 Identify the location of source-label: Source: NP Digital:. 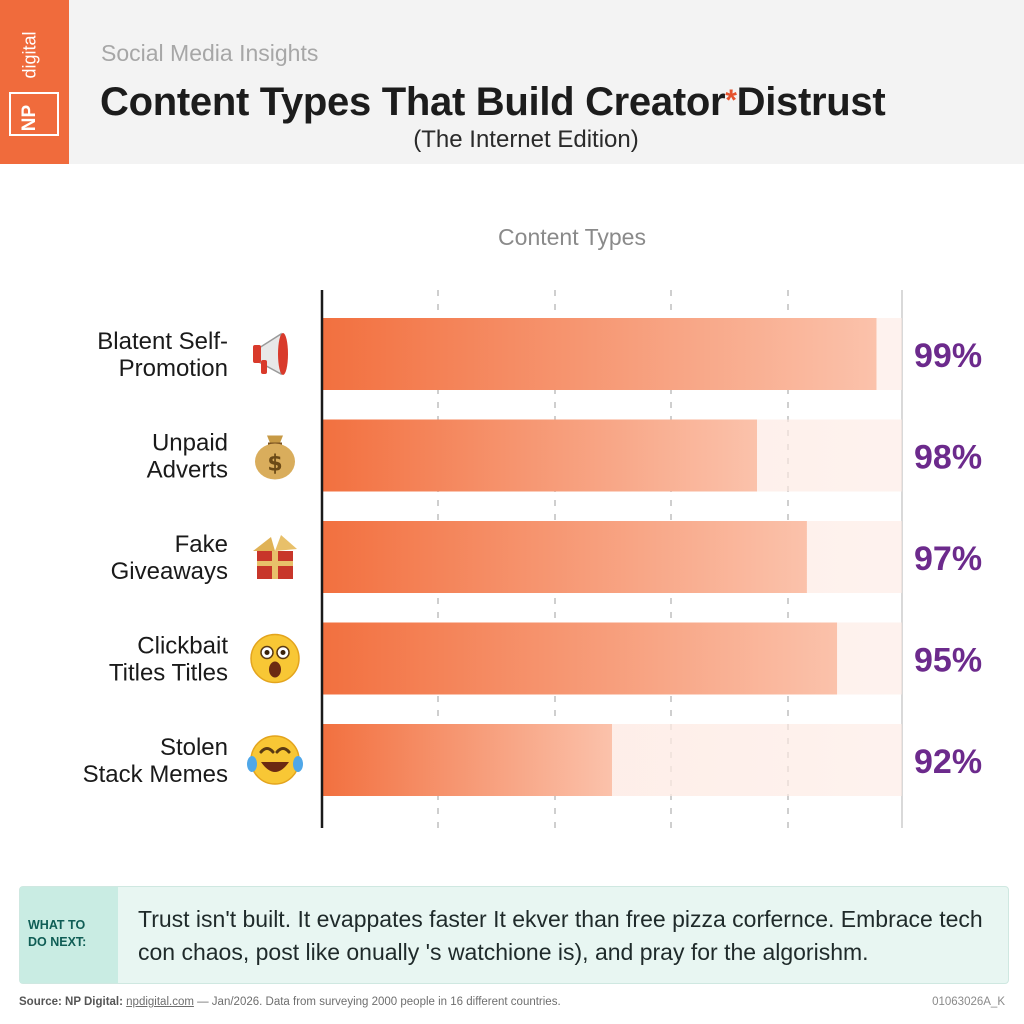
(71, 1002).